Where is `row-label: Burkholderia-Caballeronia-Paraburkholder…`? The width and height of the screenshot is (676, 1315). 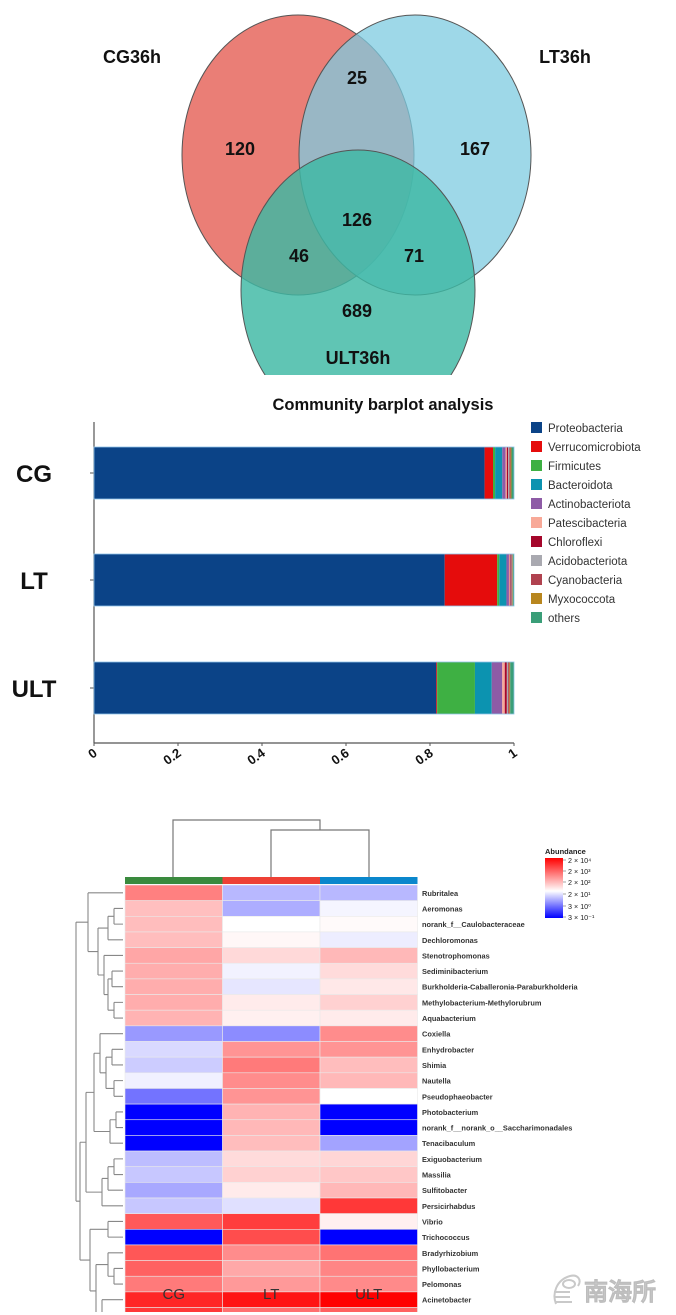
row-label: Burkholderia-Caballeronia-Paraburkholder… is located at coordinates (500, 987).